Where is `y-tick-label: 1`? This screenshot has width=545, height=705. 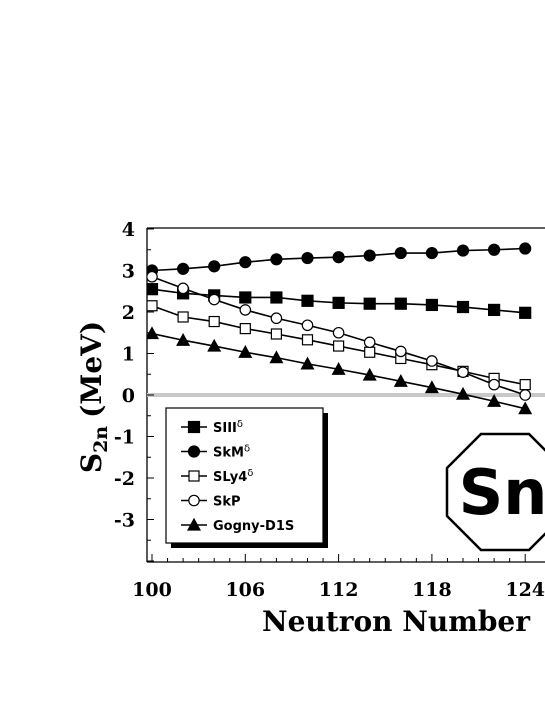 y-tick-label: 1 is located at coordinates (128, 355).